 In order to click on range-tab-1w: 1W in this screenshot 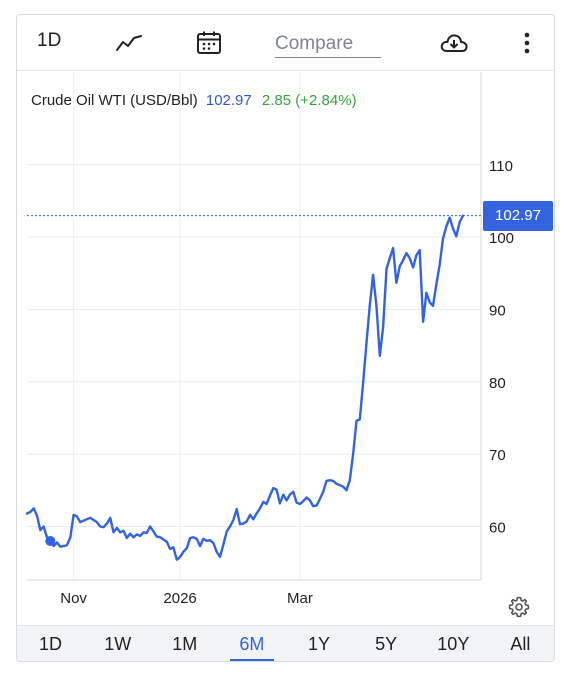, I will do `click(118, 644)`.